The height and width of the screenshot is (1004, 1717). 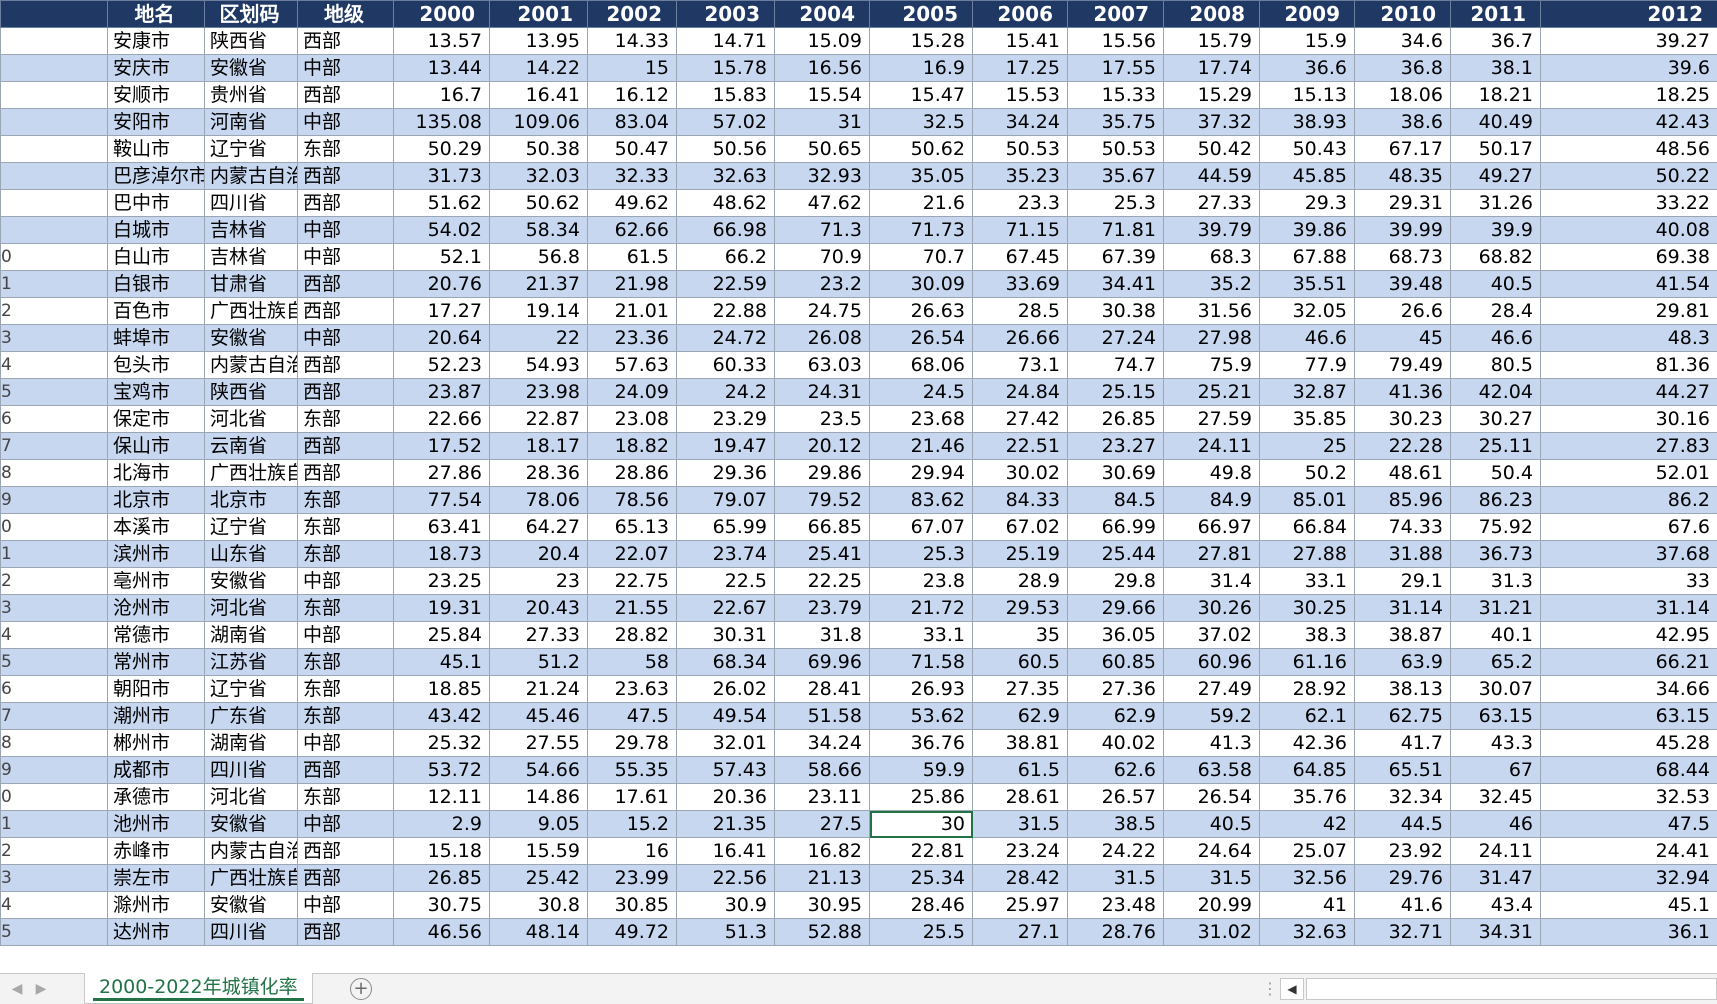 What do you see at coordinates (1403, 95) in the screenshot?
I see `table-cell: 18.06` at bounding box center [1403, 95].